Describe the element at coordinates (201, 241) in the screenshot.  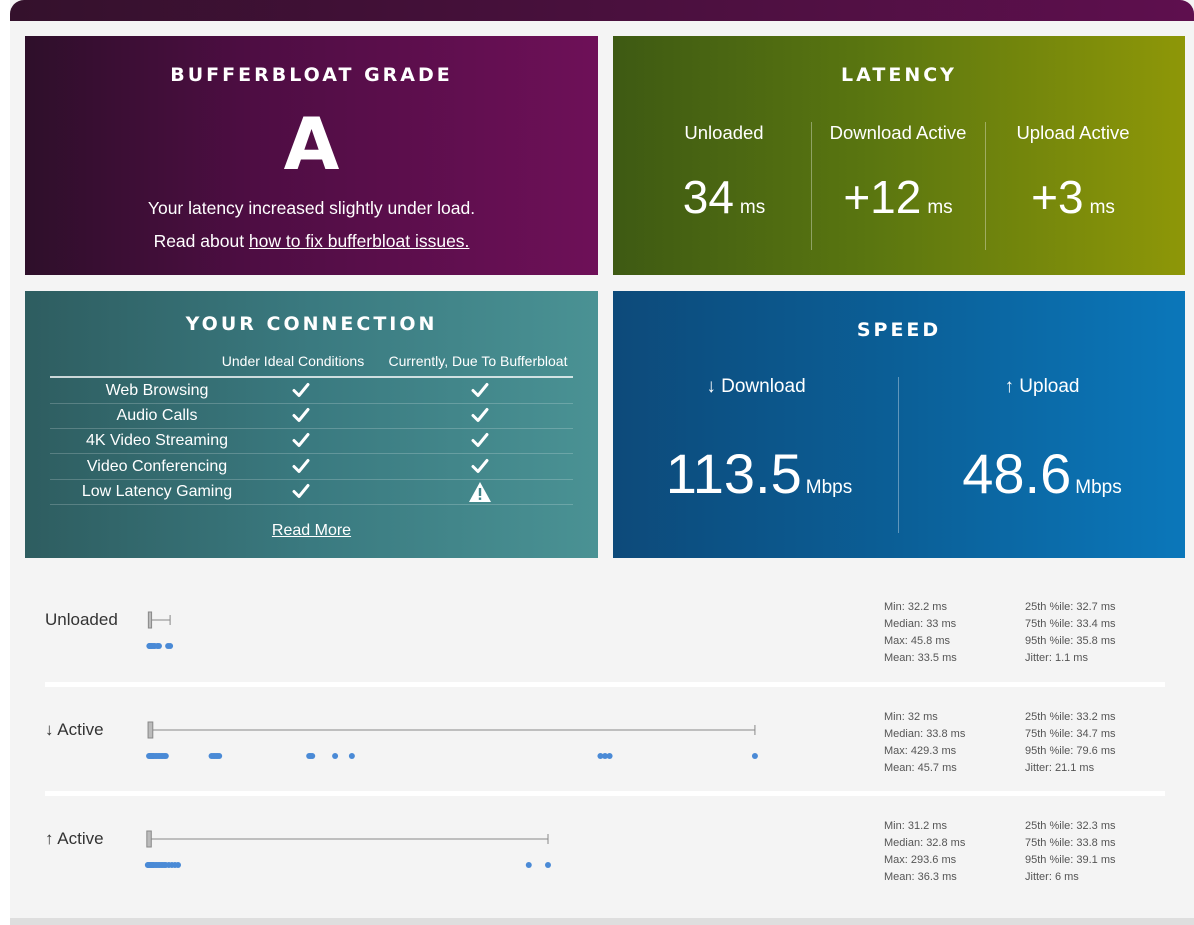
I see `read-about-prefix: Read about` at that location.